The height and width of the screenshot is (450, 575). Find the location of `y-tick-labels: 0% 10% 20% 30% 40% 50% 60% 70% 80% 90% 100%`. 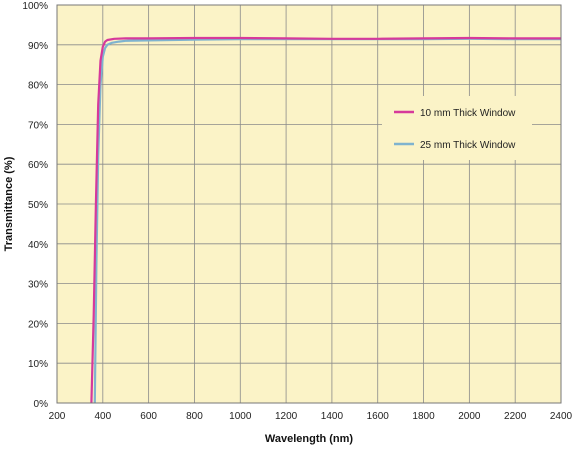

y-tick-labels: 0% 10% 20% 30% 40% 50% 60% 70% 80% 90% 100% is located at coordinates (35, 205).